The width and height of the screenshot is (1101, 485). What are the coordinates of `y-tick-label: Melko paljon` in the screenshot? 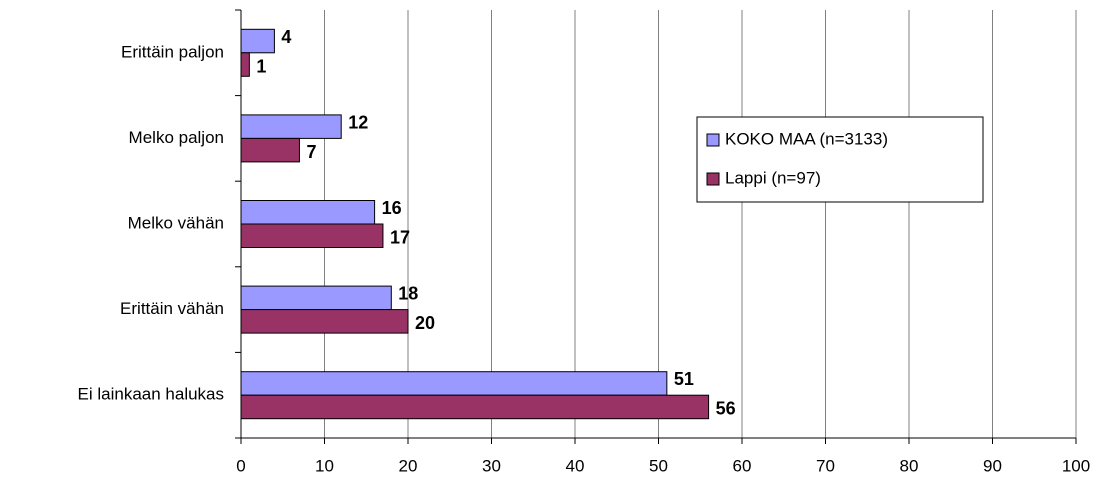 It's located at (176, 137).